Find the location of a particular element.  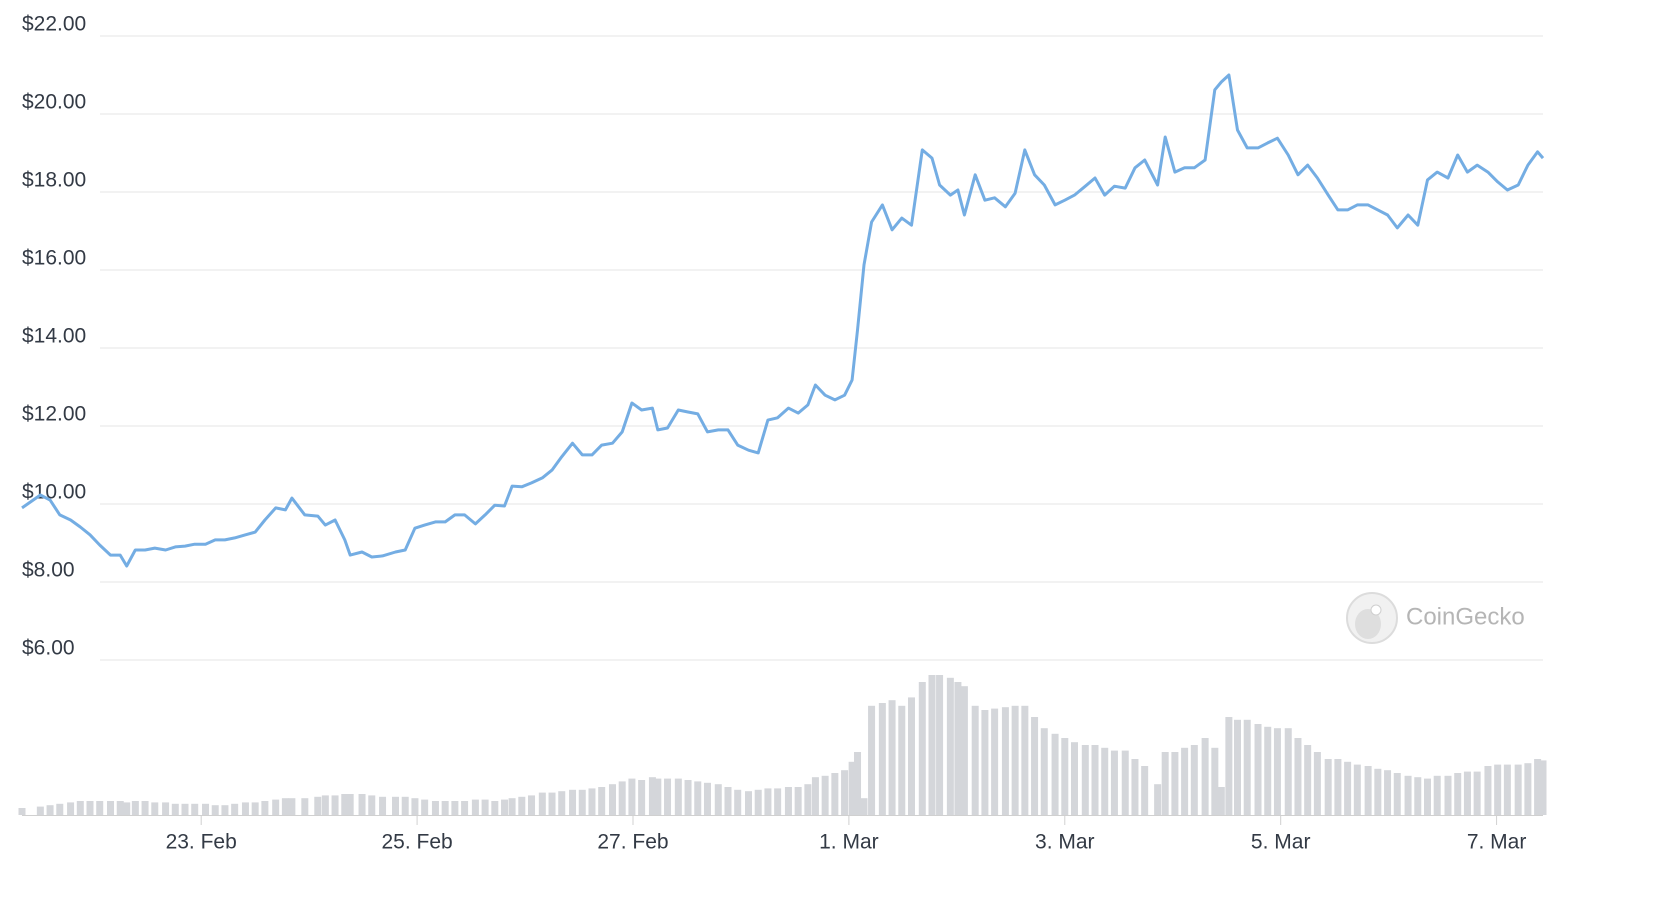

y-tick-label: $14.00 is located at coordinates (54, 336).